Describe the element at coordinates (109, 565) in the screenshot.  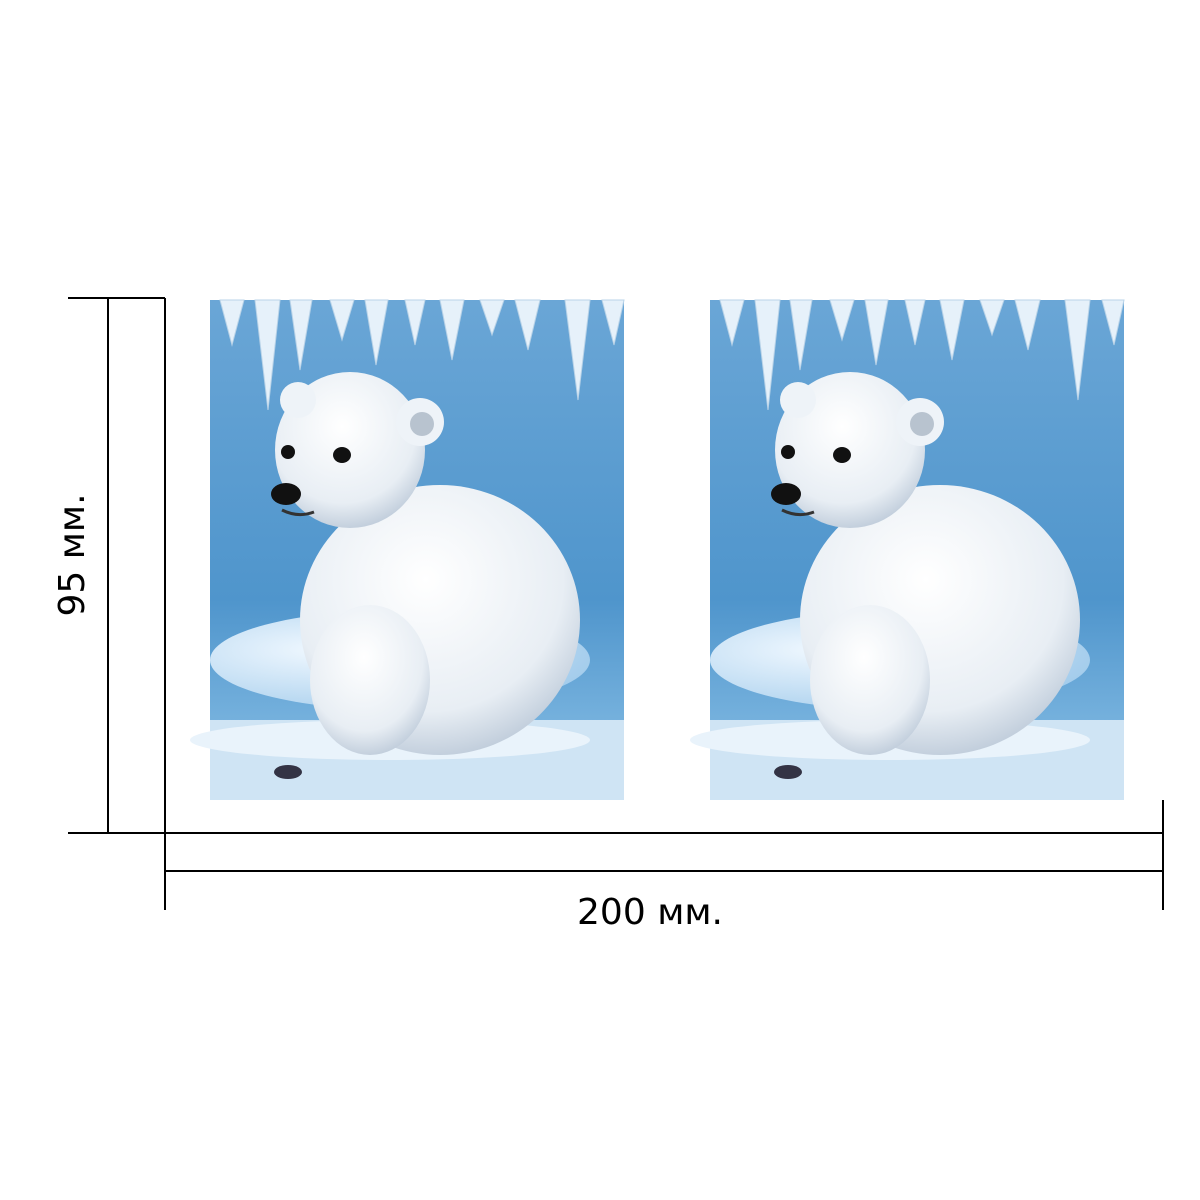
I see `height-dimension: 95 мм.` at that location.